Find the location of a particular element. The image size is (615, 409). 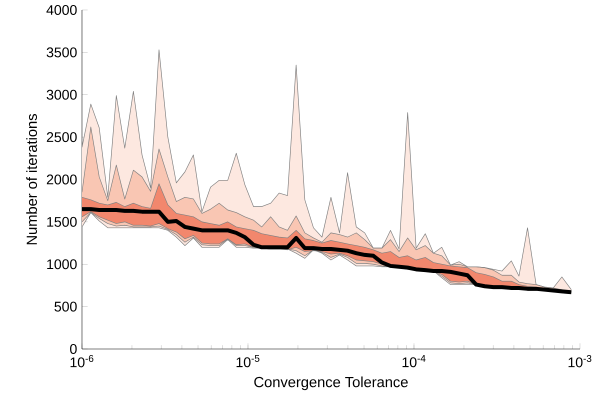

x-tick-label: 10$^{-4}$ is located at coordinates (414, 361).